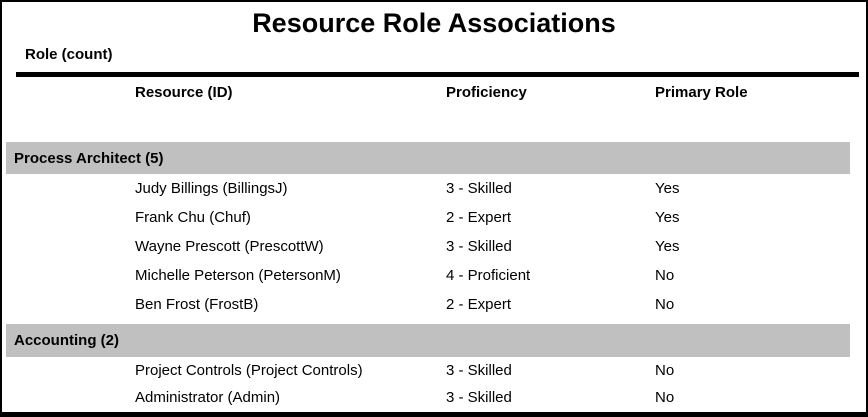  What do you see at coordinates (193, 217) in the screenshot?
I see `cell-resource: Frank Chu (Chuf)` at bounding box center [193, 217].